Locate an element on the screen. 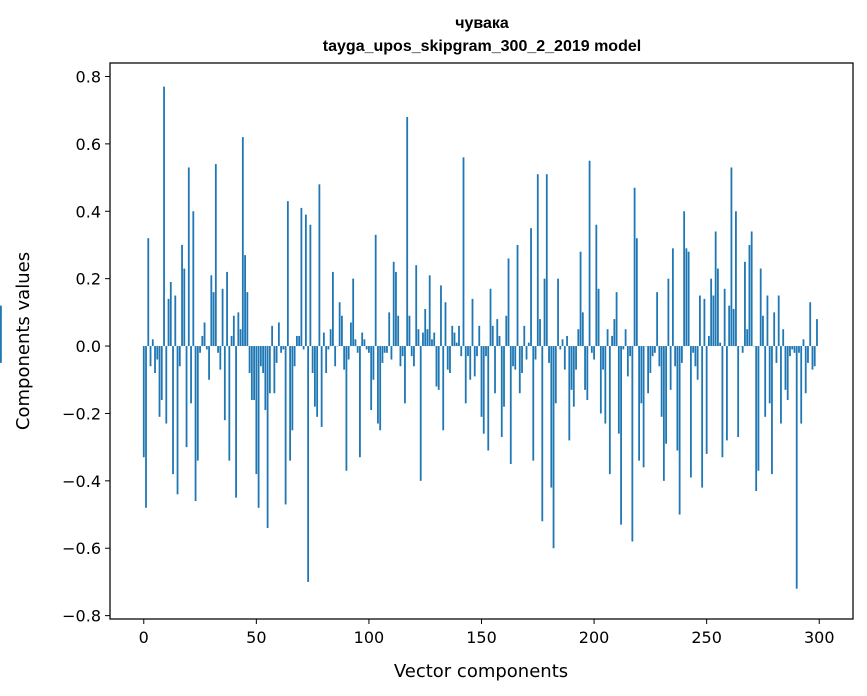  x-tick-label: 300 is located at coordinates (819, 637).